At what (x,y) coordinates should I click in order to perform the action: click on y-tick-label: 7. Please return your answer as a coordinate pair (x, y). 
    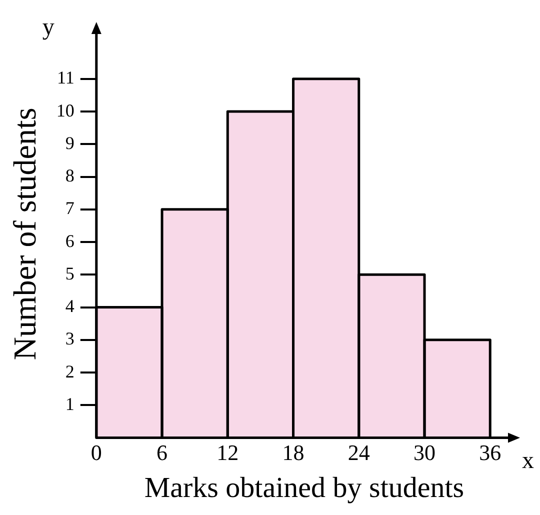
    Looking at the image, I should click on (69, 208).